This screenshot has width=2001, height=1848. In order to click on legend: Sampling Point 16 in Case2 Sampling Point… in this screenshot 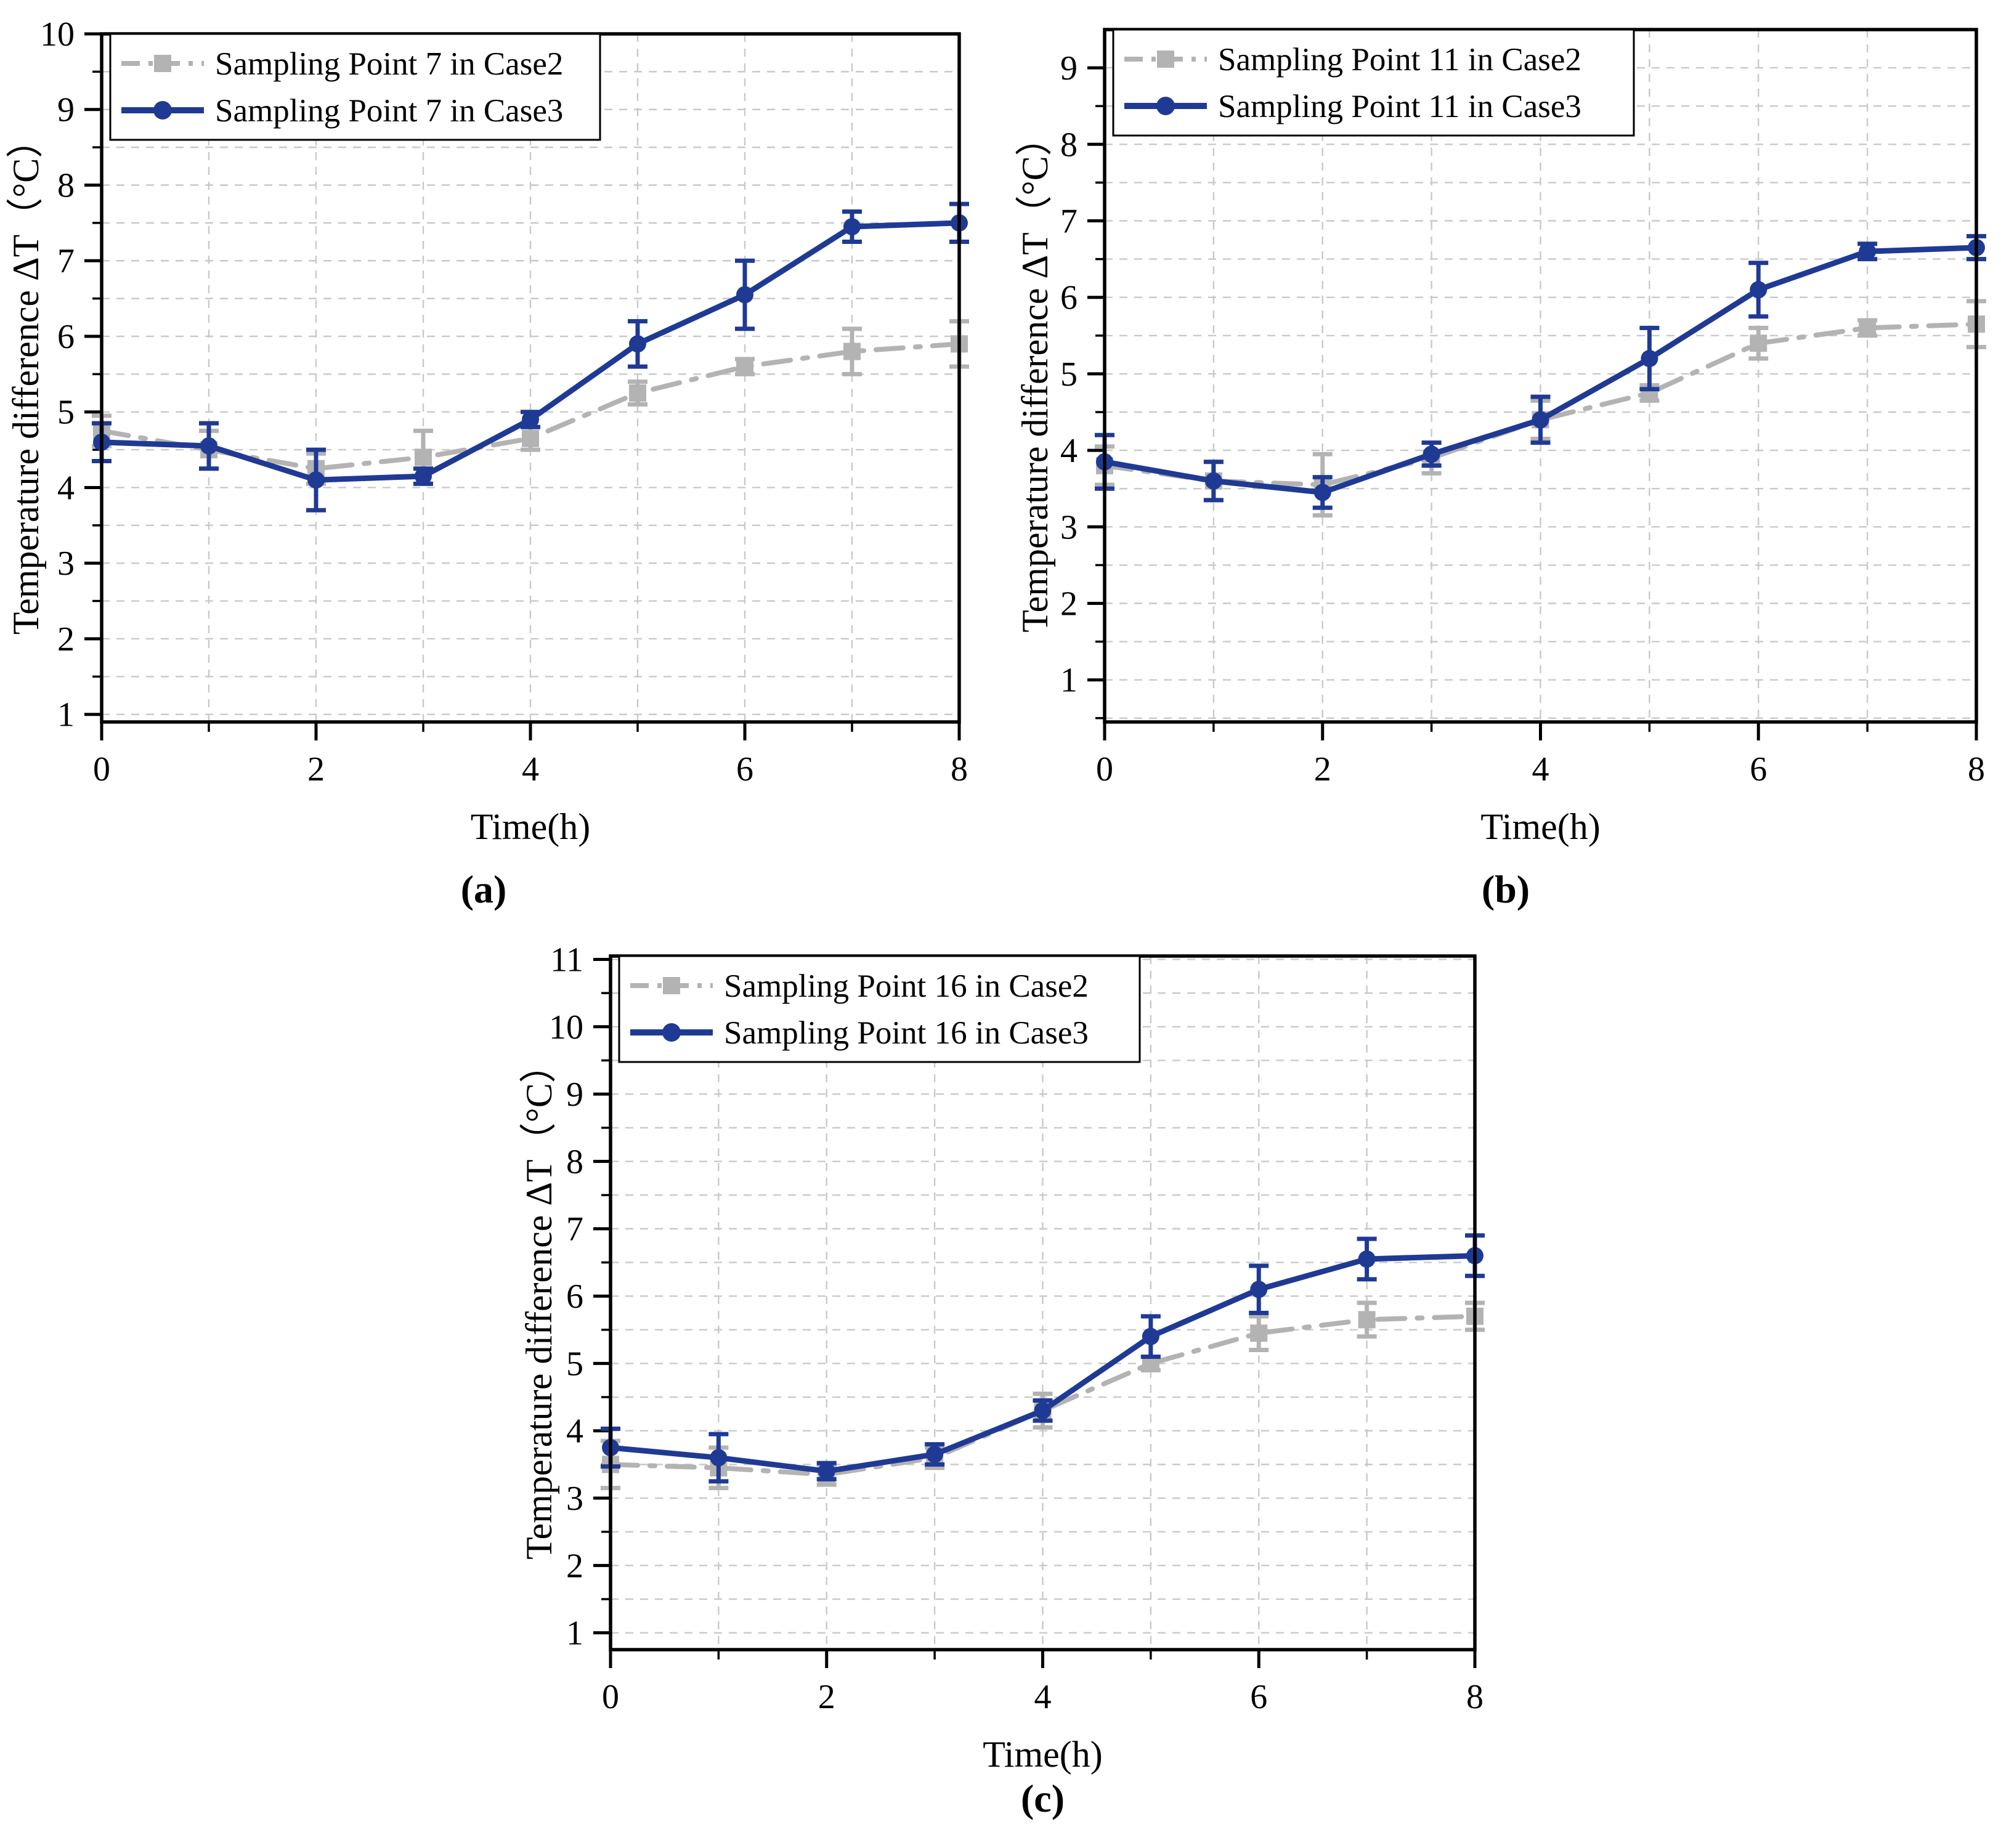, I will do `click(880, 1009)`.